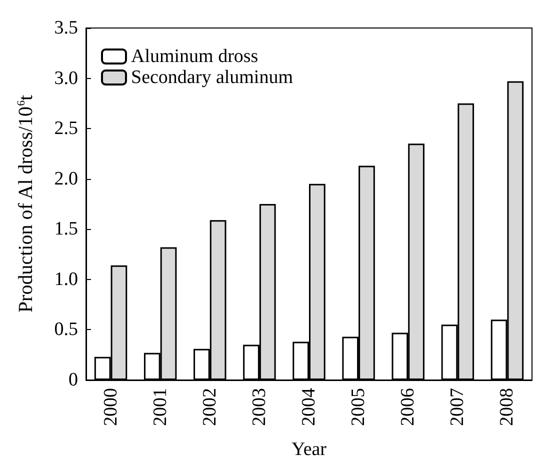 The width and height of the screenshot is (544, 472). What do you see at coordinates (194, 56) in the screenshot?
I see `legend-label: Aluminum dross` at bounding box center [194, 56].